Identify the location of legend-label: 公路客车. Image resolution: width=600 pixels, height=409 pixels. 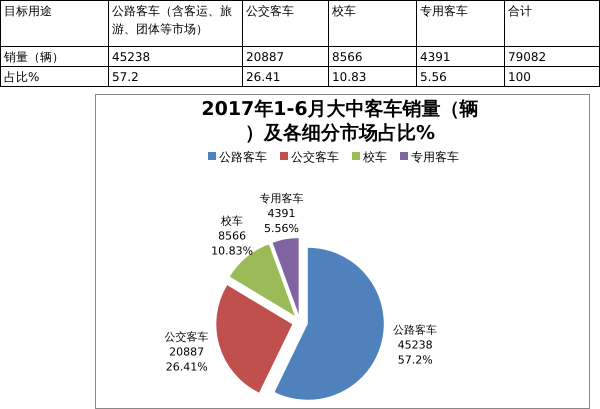
(243, 157).